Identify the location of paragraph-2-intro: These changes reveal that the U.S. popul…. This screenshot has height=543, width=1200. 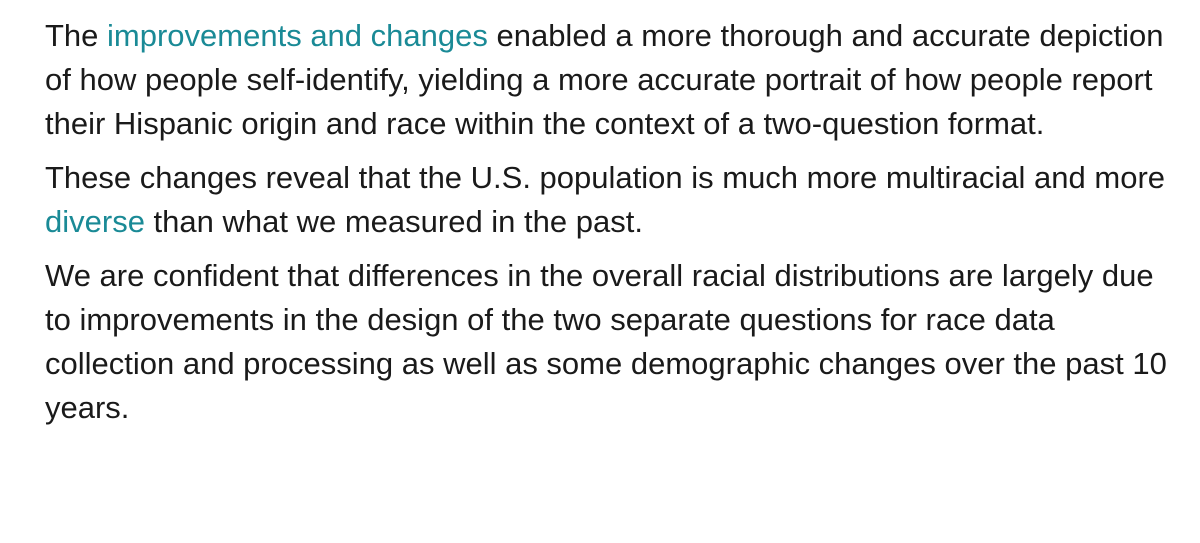
(605, 177).